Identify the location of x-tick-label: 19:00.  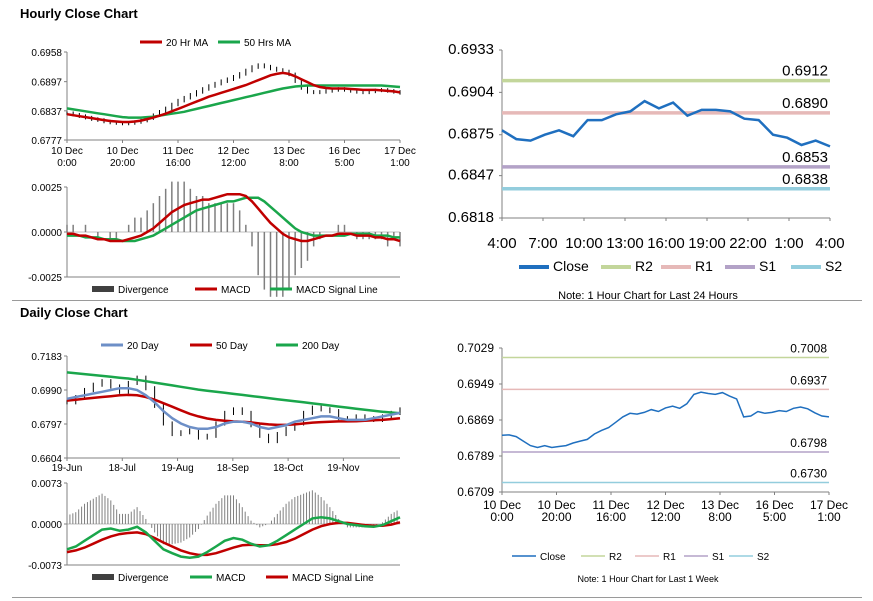
(707, 243).